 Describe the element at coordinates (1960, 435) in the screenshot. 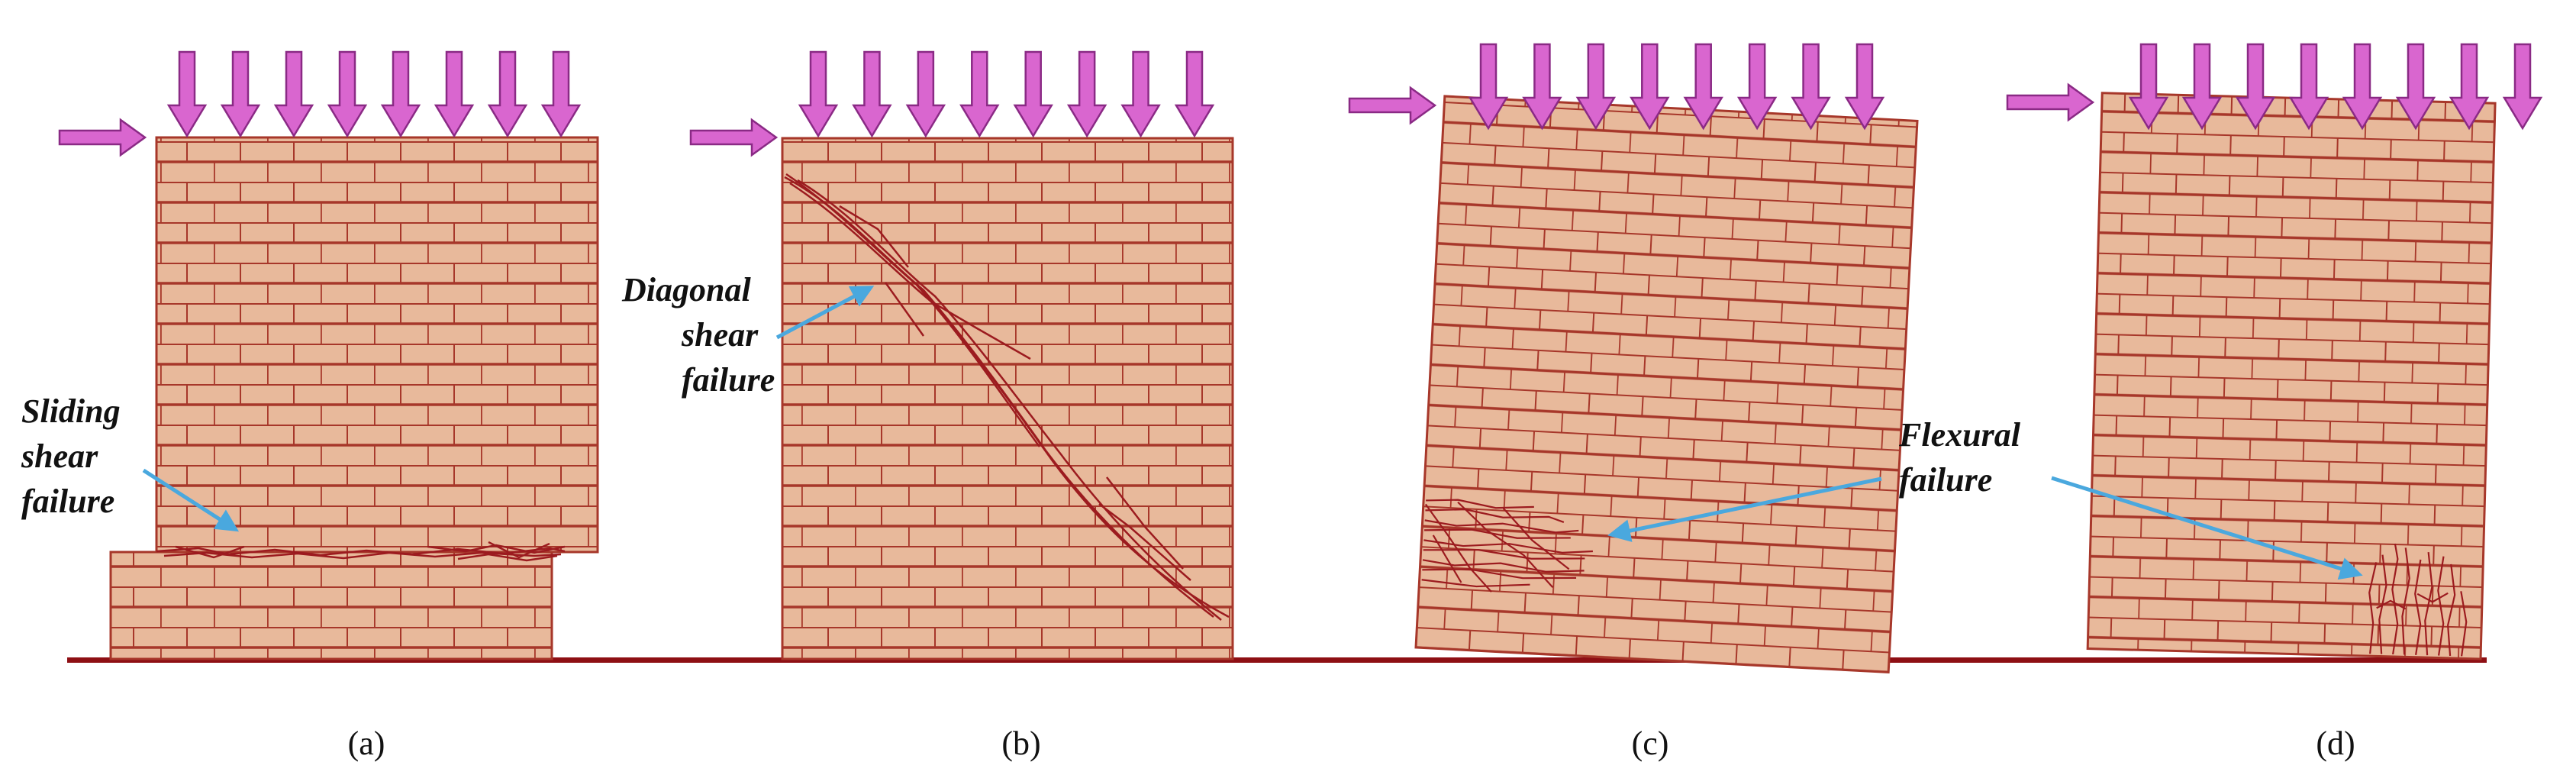

I see `annotation-flexural-line1: Flexural` at that location.